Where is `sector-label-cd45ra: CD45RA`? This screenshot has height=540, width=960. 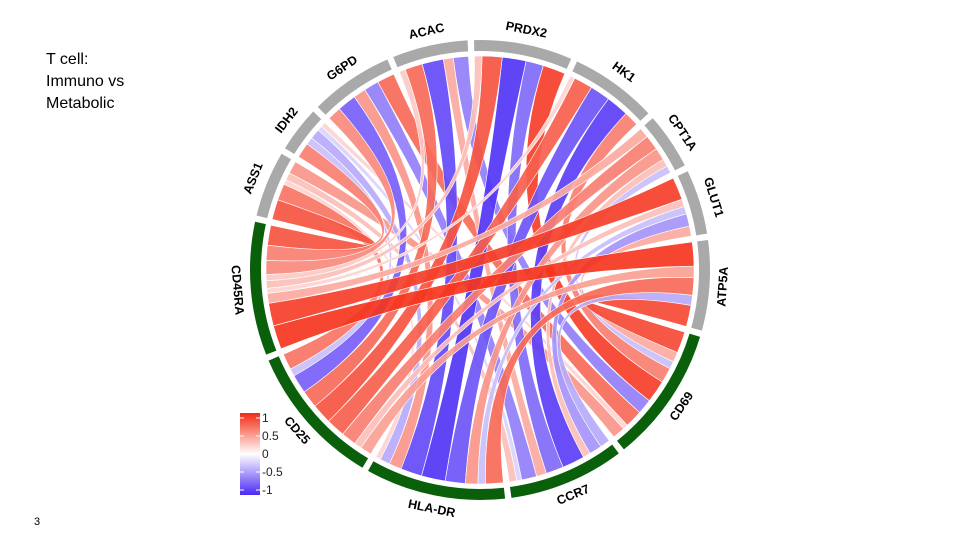 sector-label-cd45ra: CD45RA is located at coordinates (237, 290).